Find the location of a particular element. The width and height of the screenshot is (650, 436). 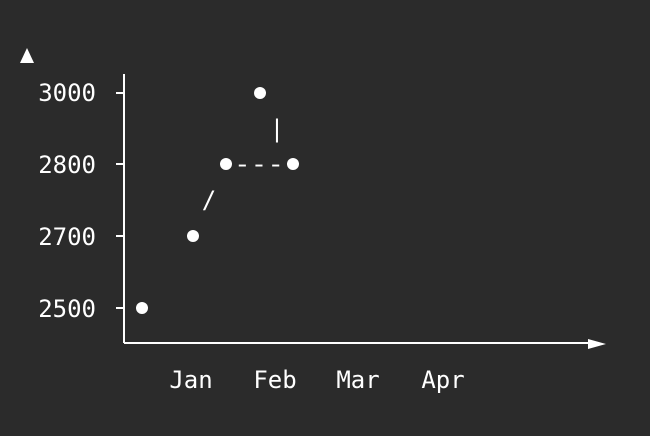

x-tick-label: Feb is located at coordinates (274, 380).